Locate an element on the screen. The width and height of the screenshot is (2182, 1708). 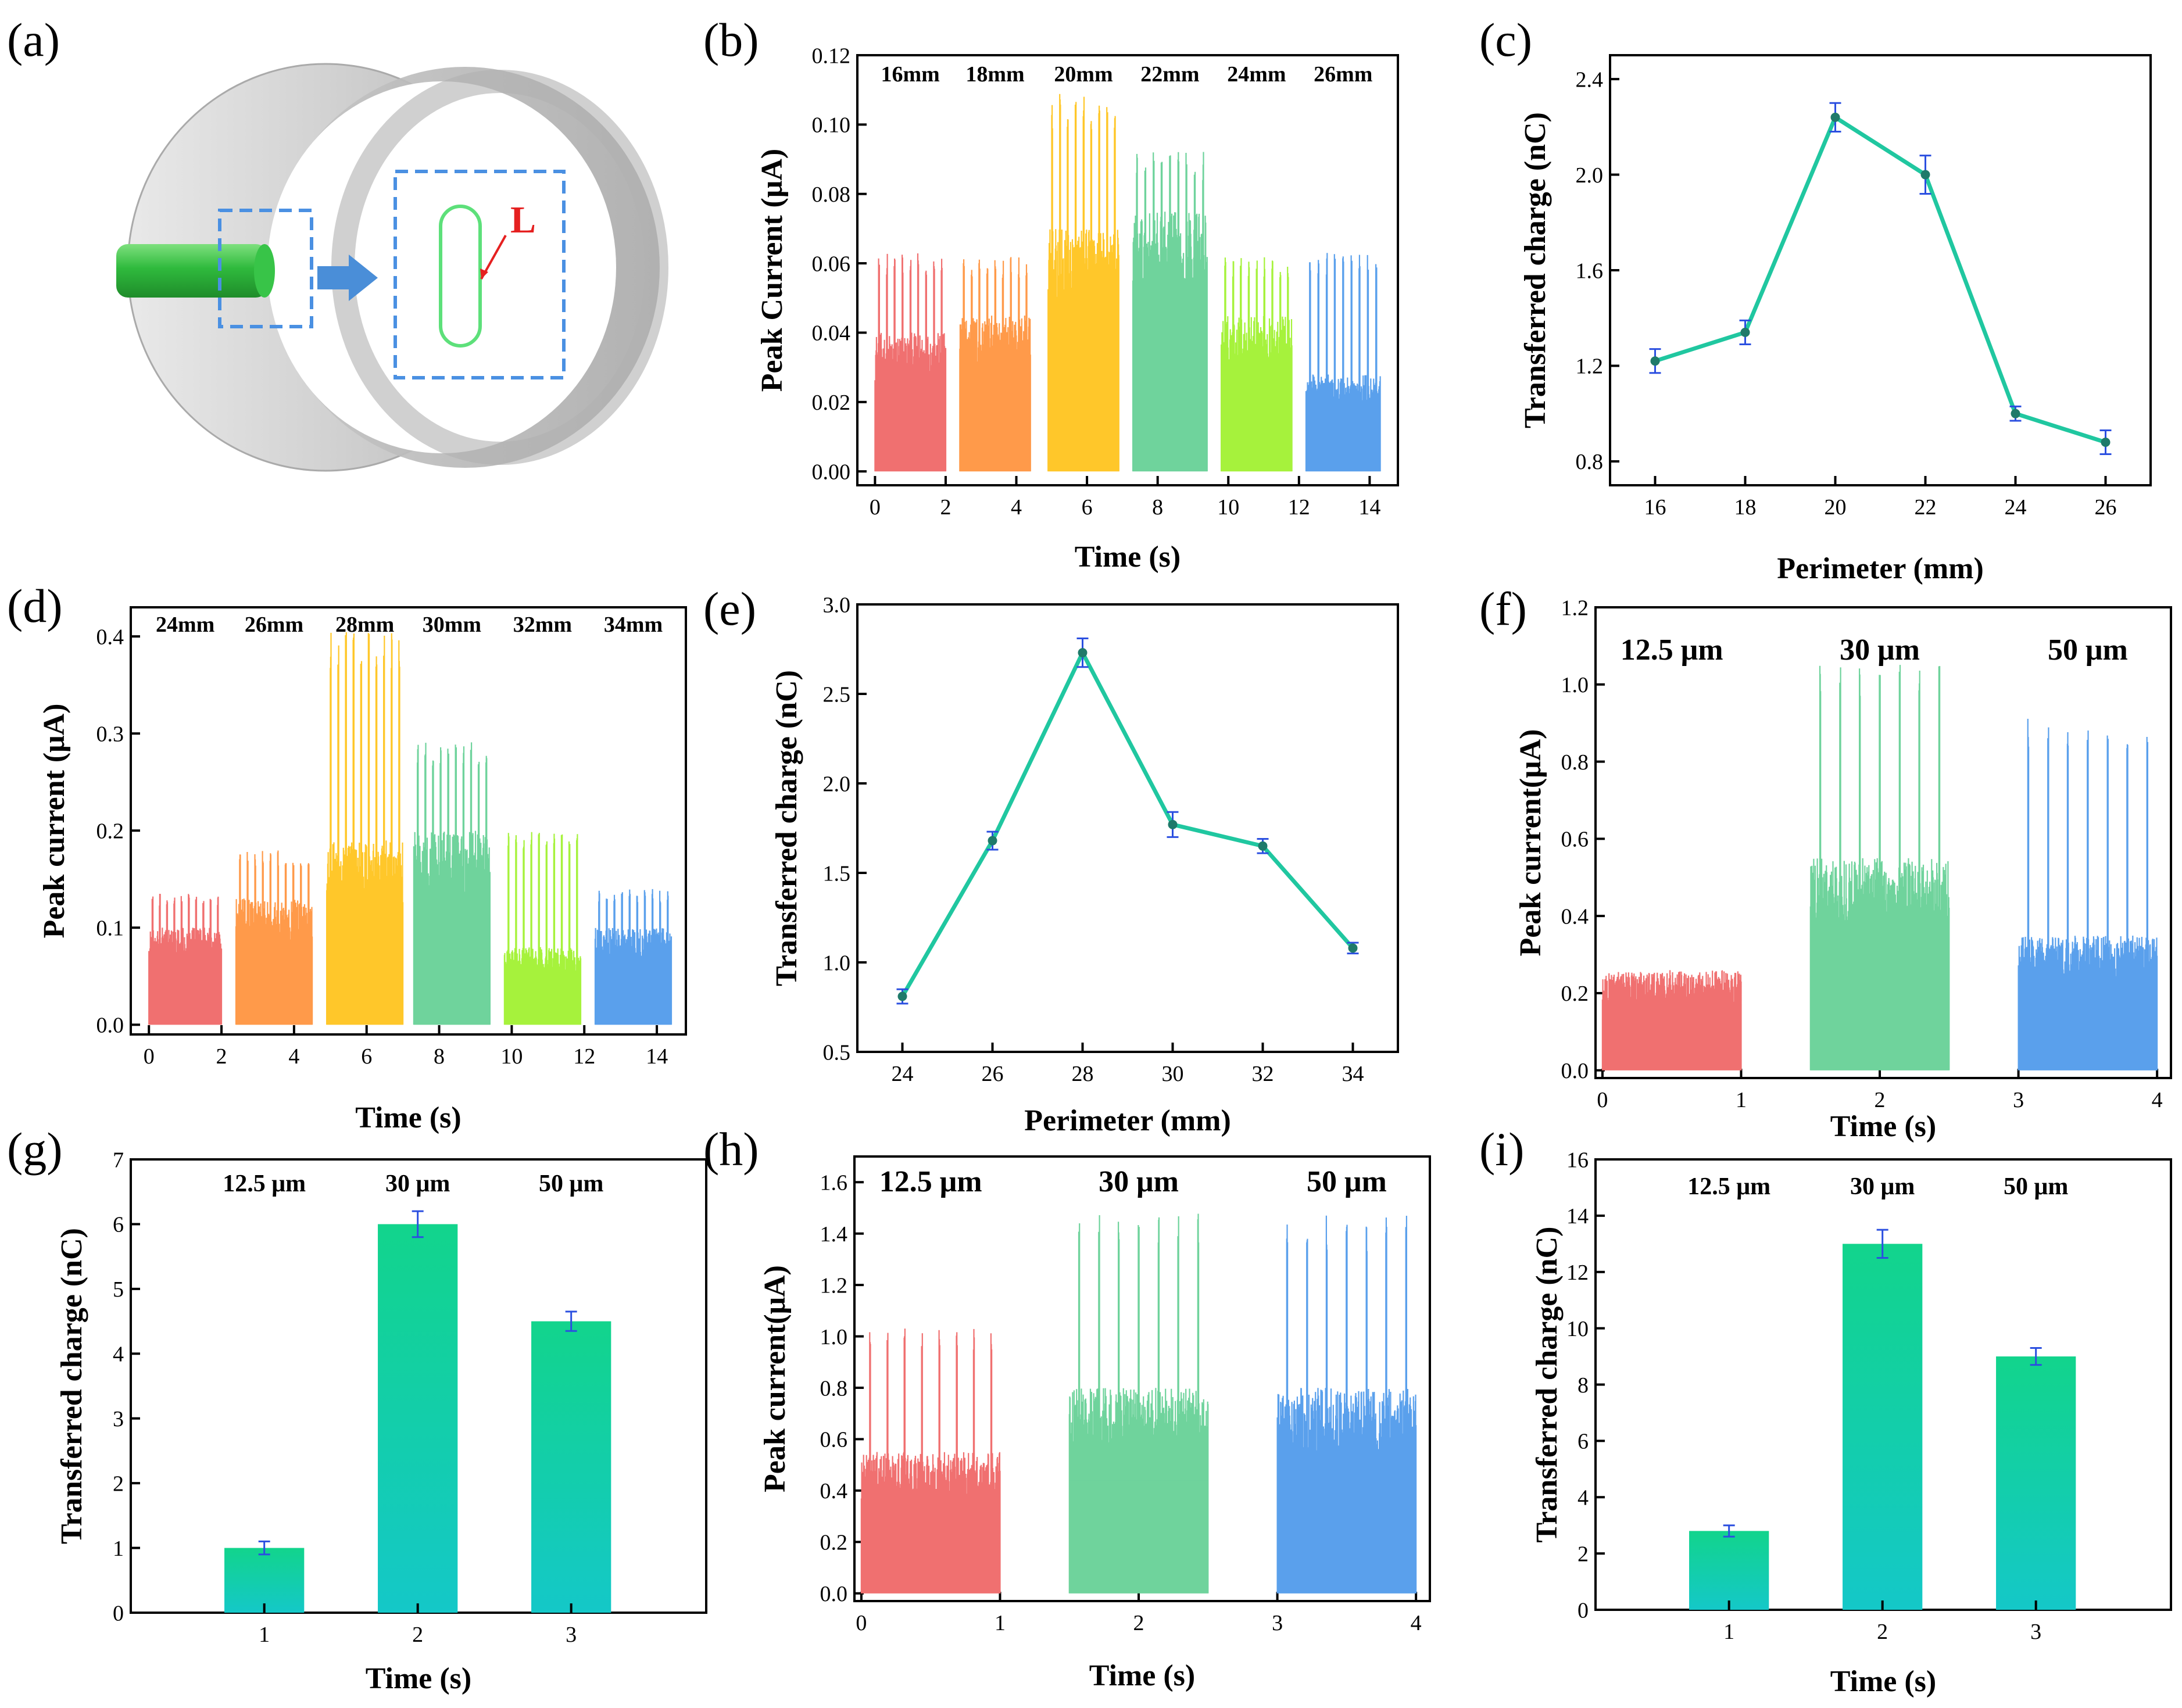
y-tick-label: 2 is located at coordinates (1584, 1554).